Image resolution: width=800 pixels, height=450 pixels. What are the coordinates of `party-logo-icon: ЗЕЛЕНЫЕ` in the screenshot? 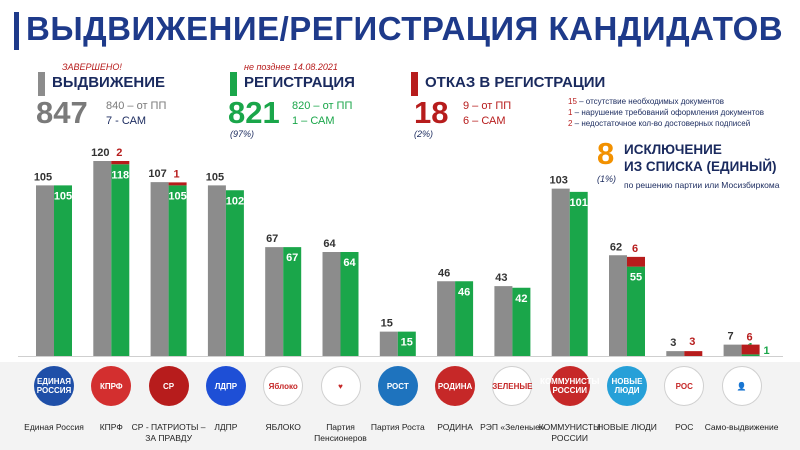 It's located at (512, 386).